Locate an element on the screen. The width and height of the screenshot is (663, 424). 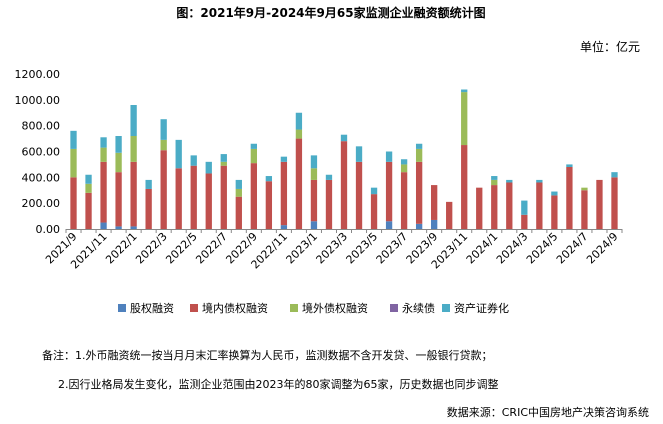
x-tick-label: 2023/5 is located at coordinates (362, 248).